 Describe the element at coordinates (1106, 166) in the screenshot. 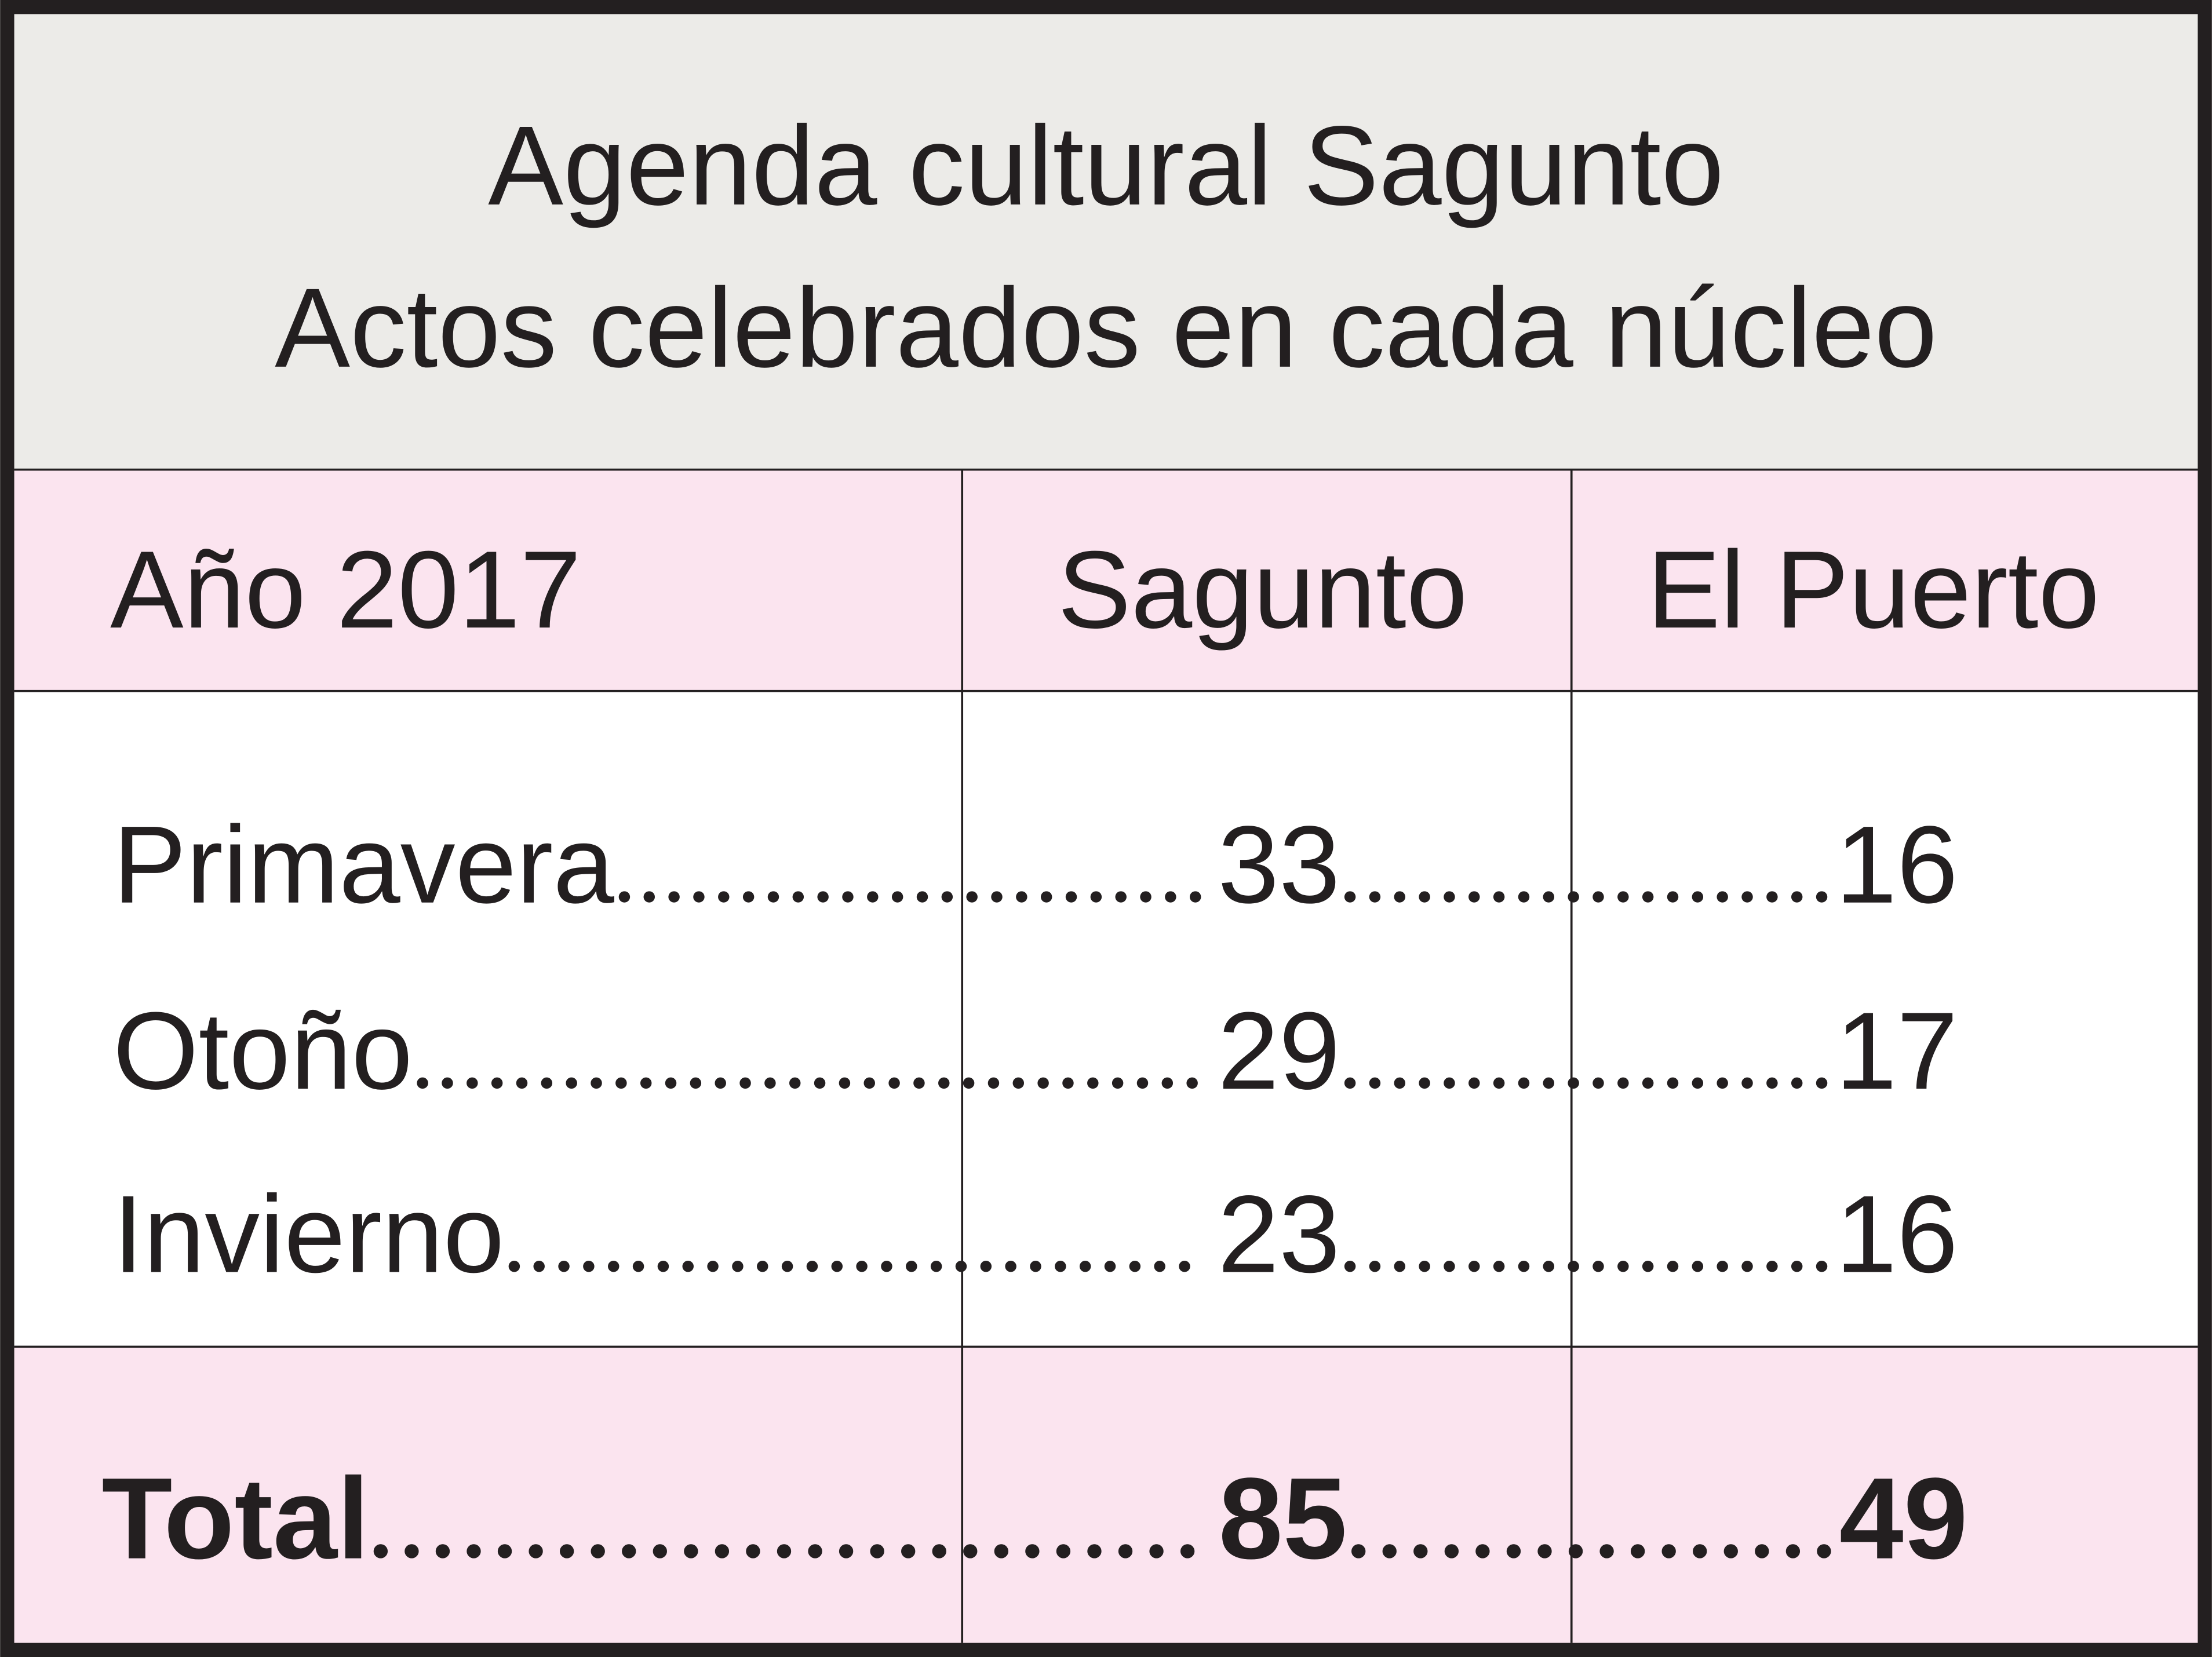

I see `title-line: Agenda cultural Sagunto` at that location.